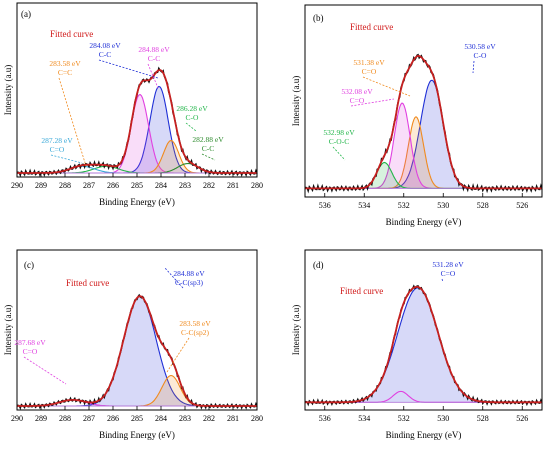 Image resolution: width=550 pixels, height=470 pixels. I want to click on panel-label: (b), so click(318, 18).